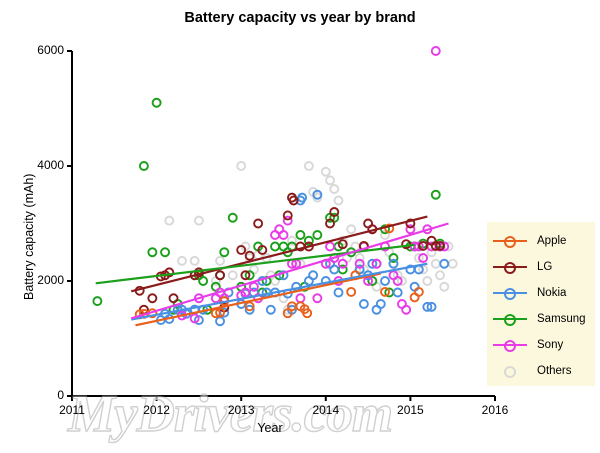  I want to click on x-tick-label: 2016, so click(495, 410).